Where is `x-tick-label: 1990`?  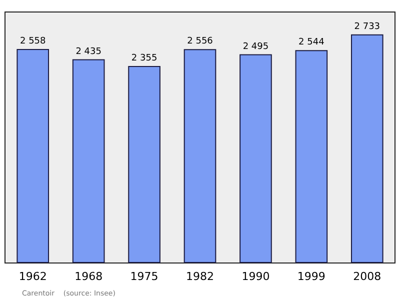 x-tick-label: 1990 is located at coordinates (256, 276).